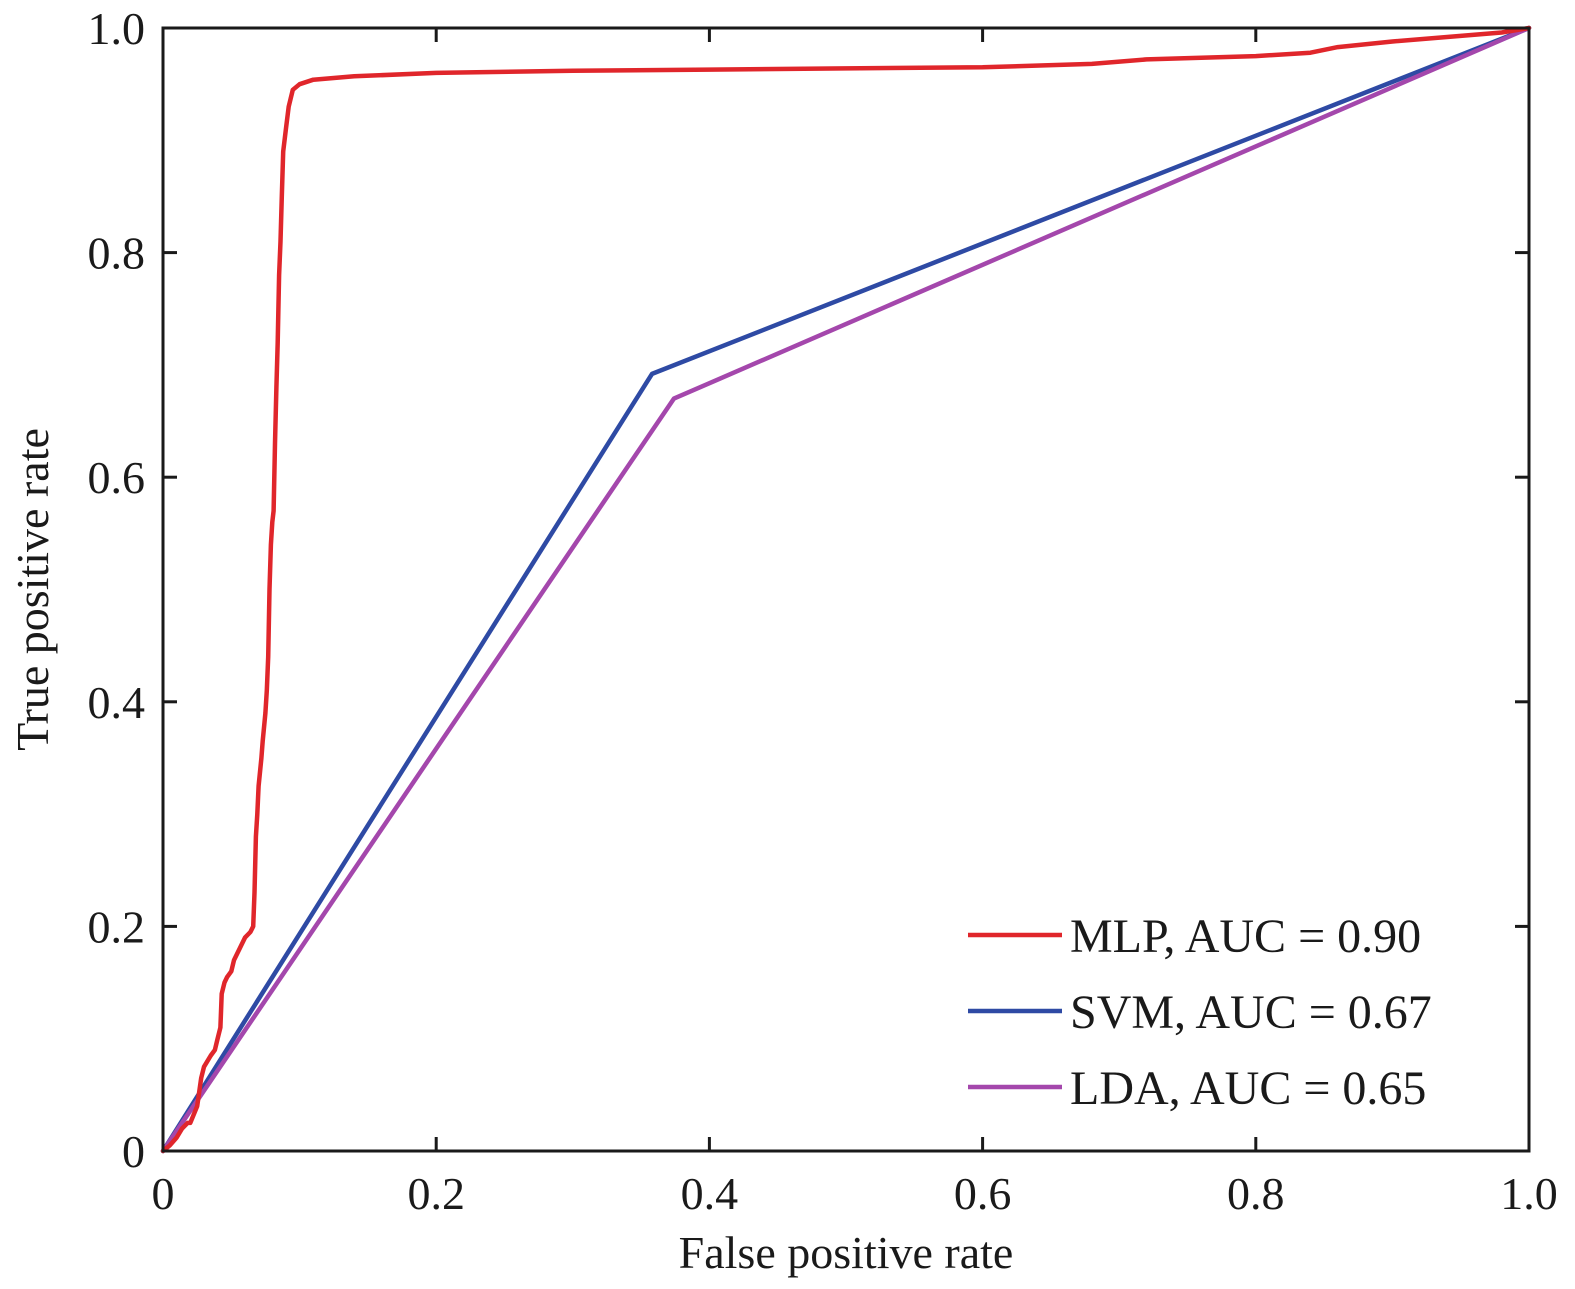 This screenshot has height=1289, width=1575. What do you see at coordinates (1248, 1088) in the screenshot?
I see `legend-entry-label: LDA, AUC = 0.65` at bounding box center [1248, 1088].